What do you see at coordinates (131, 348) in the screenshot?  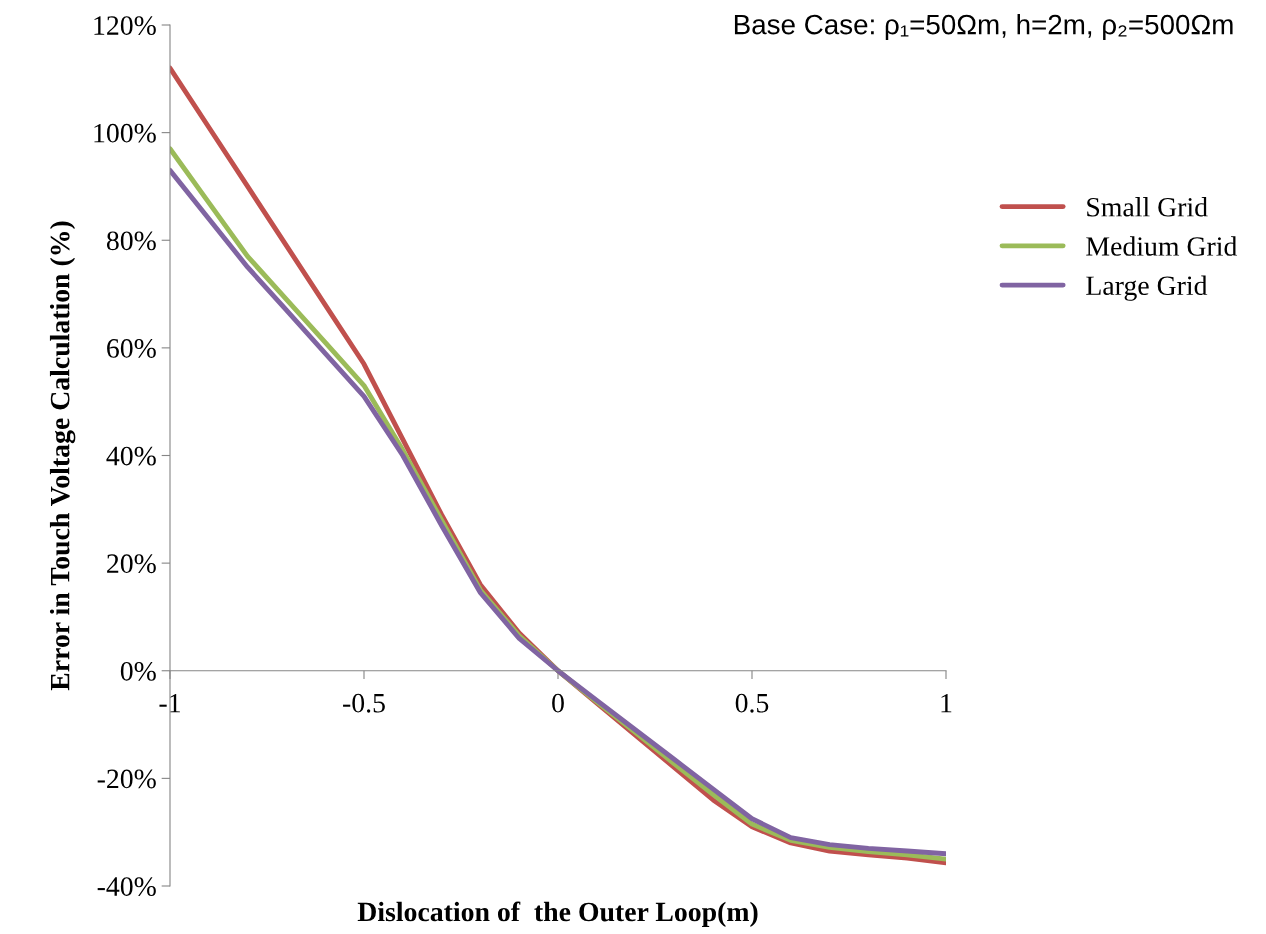 I see `y-tick-label: 60%` at bounding box center [131, 348].